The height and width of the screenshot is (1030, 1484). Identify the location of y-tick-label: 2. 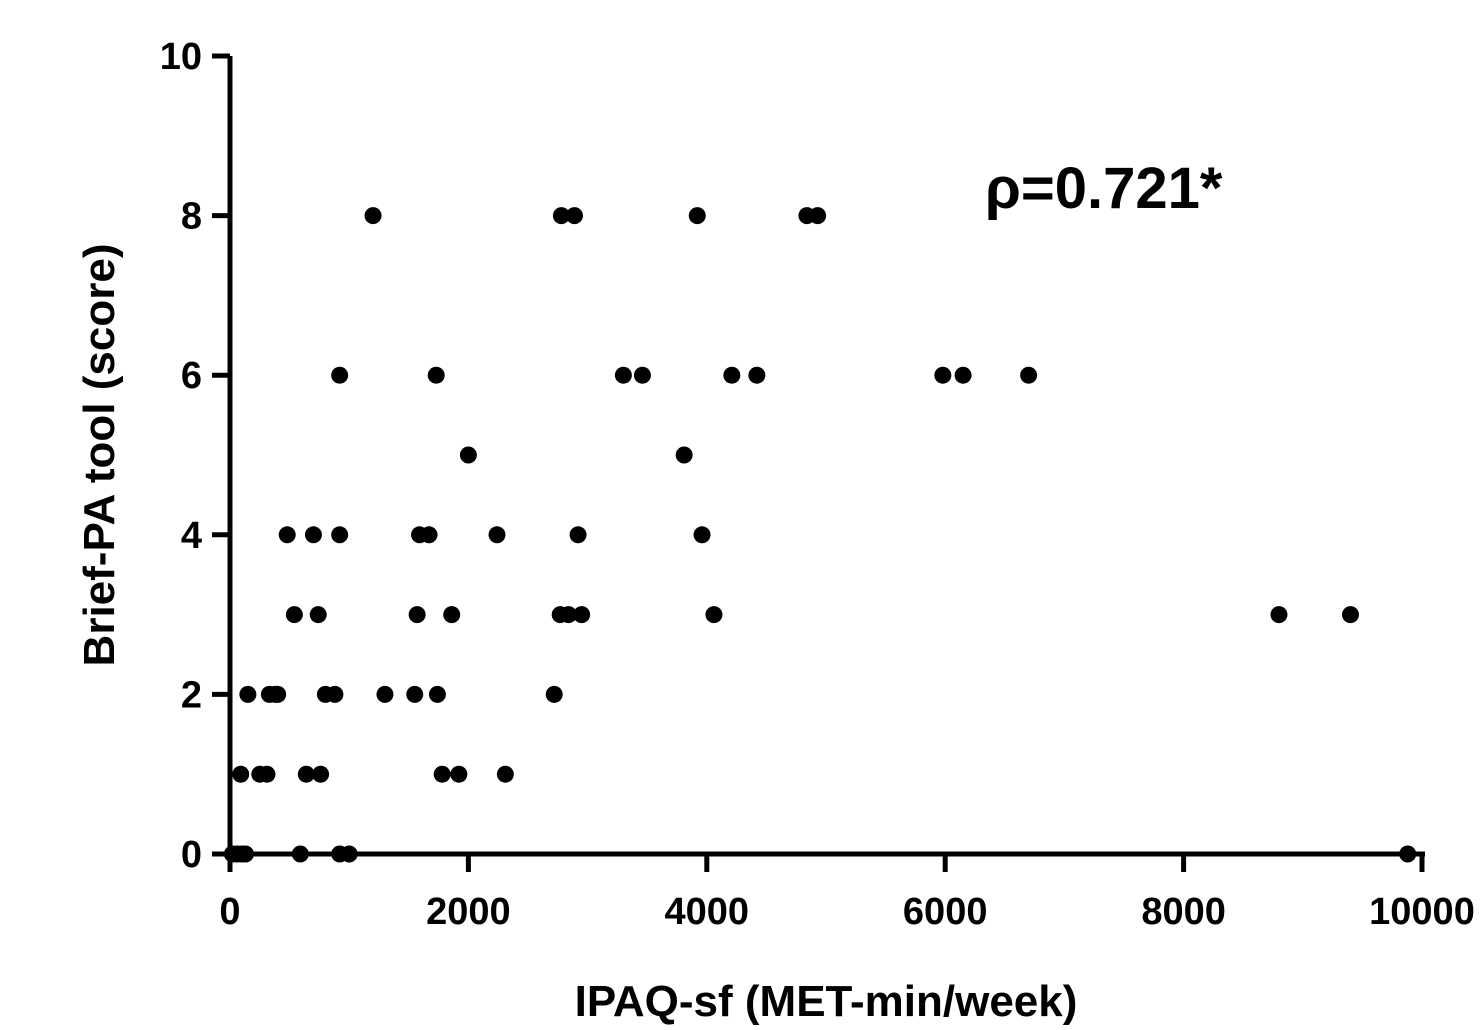
(191, 695).